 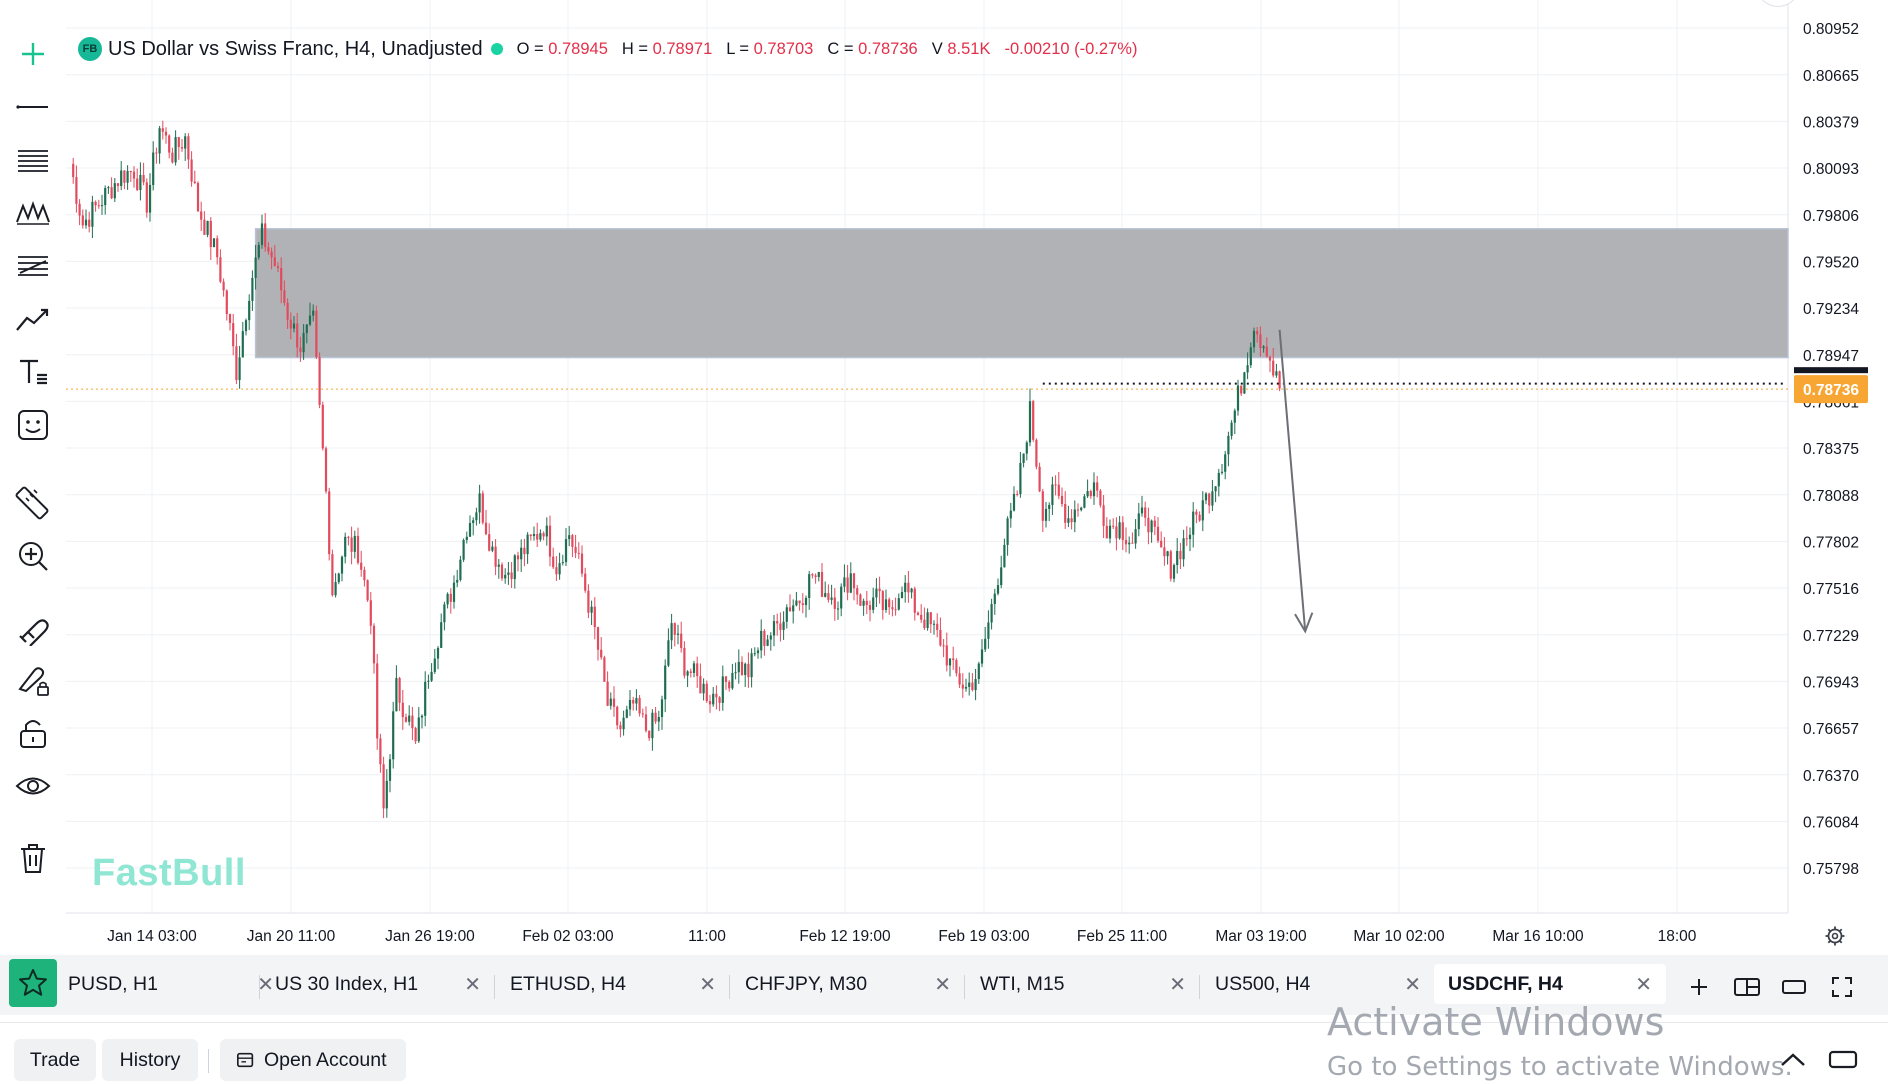 I want to click on tab-wti: WTI, M15 ✕, so click(x=1083, y=984).